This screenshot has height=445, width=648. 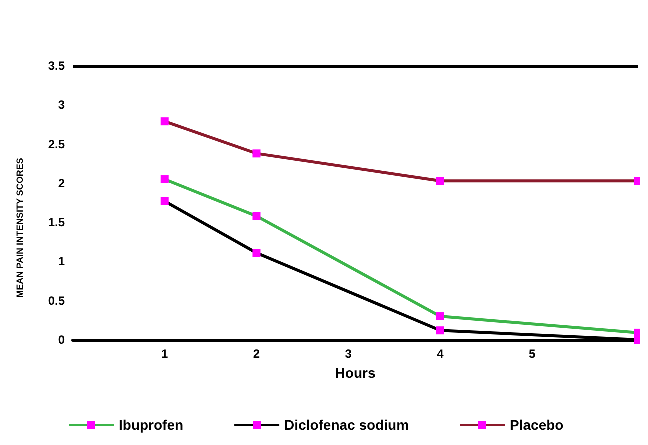 I want to click on x-tick-label: 1, so click(x=165, y=354).